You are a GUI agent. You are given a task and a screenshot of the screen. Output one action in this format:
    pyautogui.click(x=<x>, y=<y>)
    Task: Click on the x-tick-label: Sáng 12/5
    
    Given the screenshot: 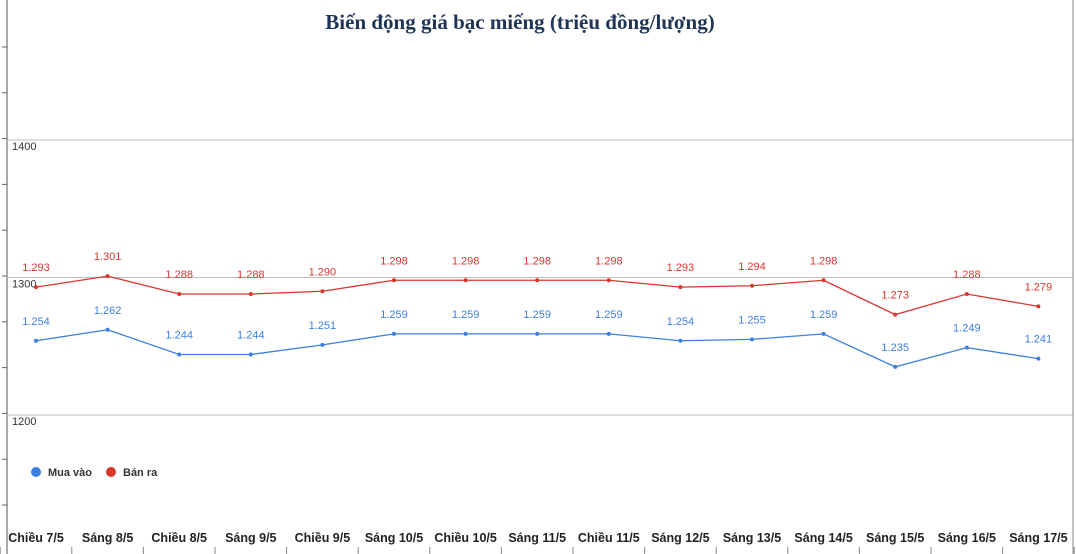 What is the action you would take?
    pyautogui.click(x=680, y=538)
    